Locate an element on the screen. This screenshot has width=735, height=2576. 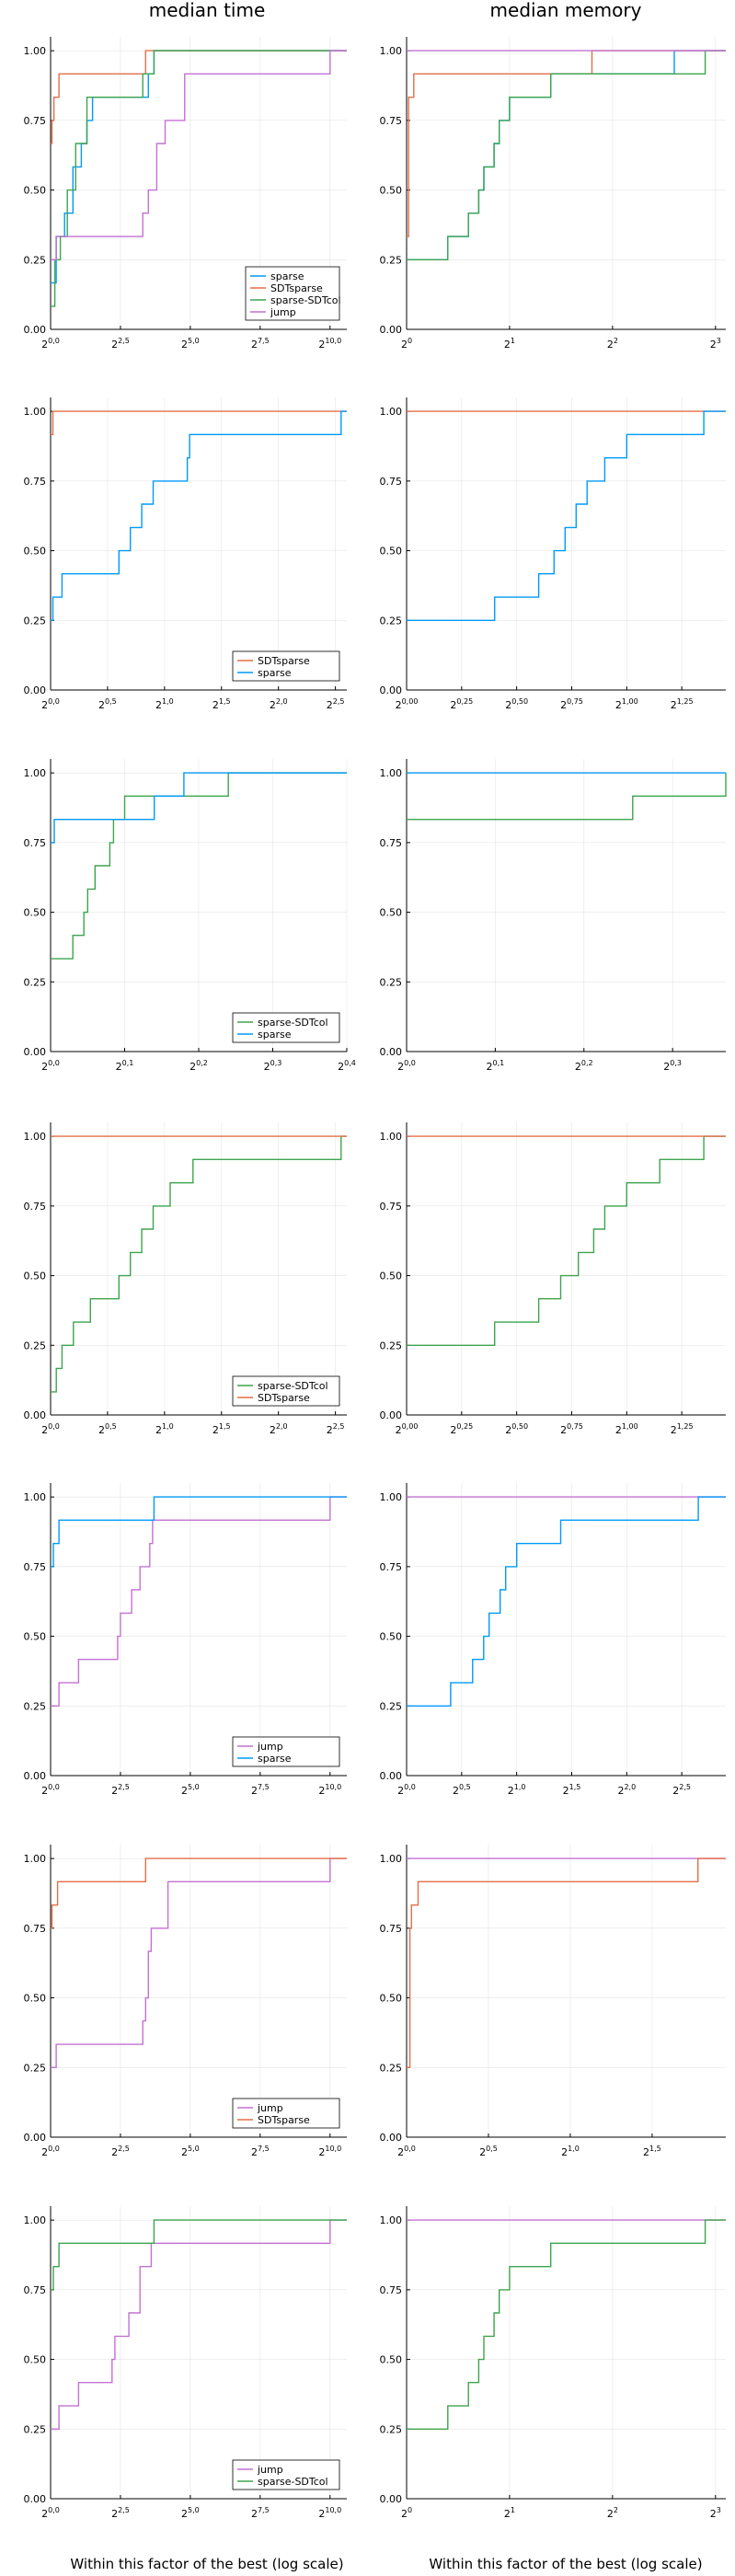
x-tick-label: 20,25 is located at coordinates (461, 704).